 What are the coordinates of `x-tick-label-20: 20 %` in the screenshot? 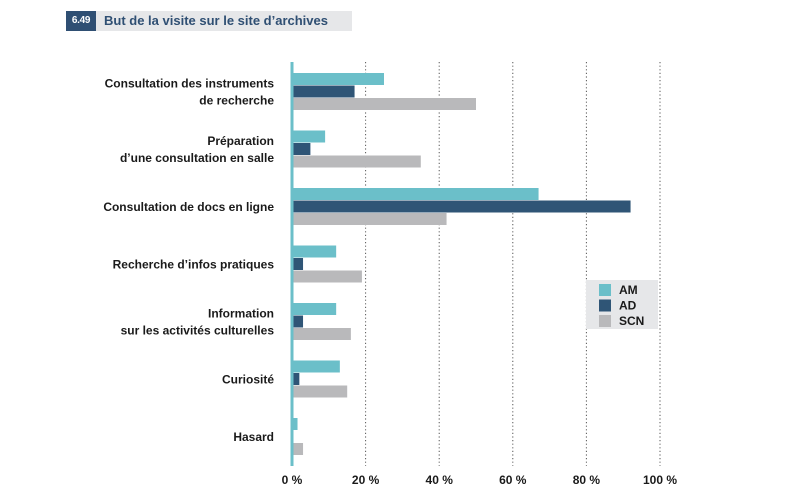 It's located at (366, 480).